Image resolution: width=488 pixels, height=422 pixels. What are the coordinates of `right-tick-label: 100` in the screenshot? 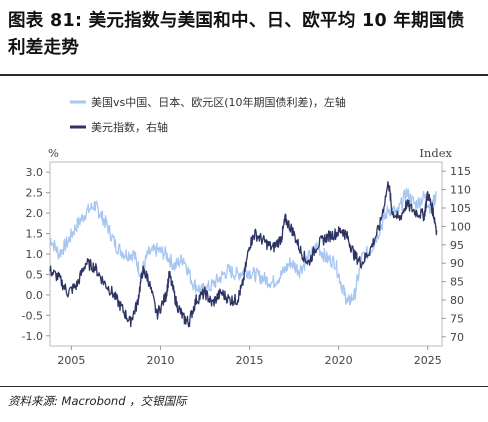 It's located at (460, 226).